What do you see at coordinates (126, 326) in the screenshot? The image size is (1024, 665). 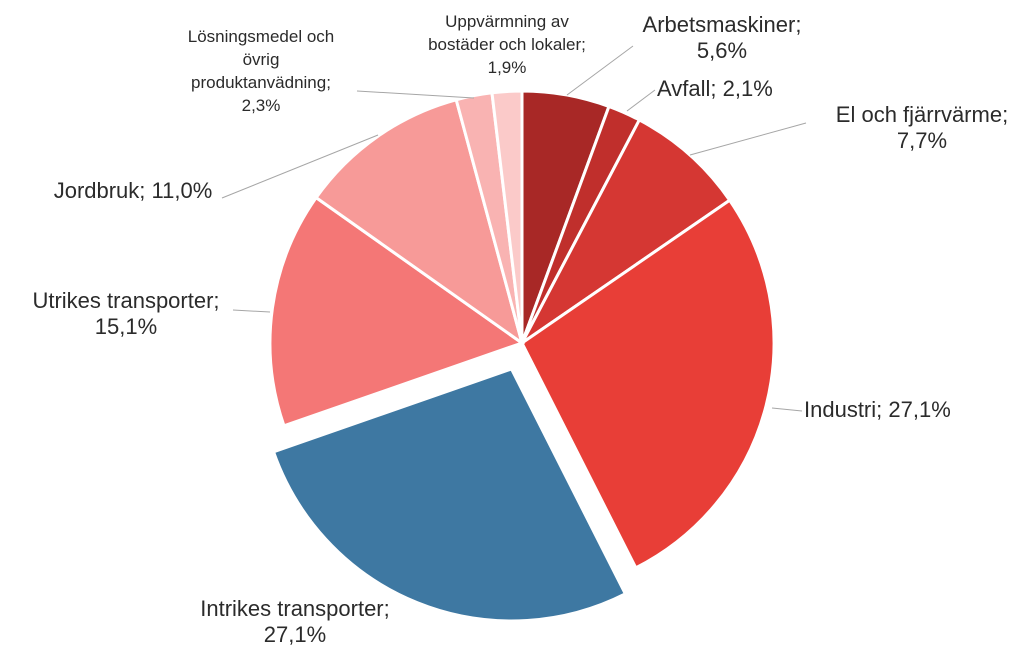 I see `slice-label-line: 15,1%` at bounding box center [126, 326].